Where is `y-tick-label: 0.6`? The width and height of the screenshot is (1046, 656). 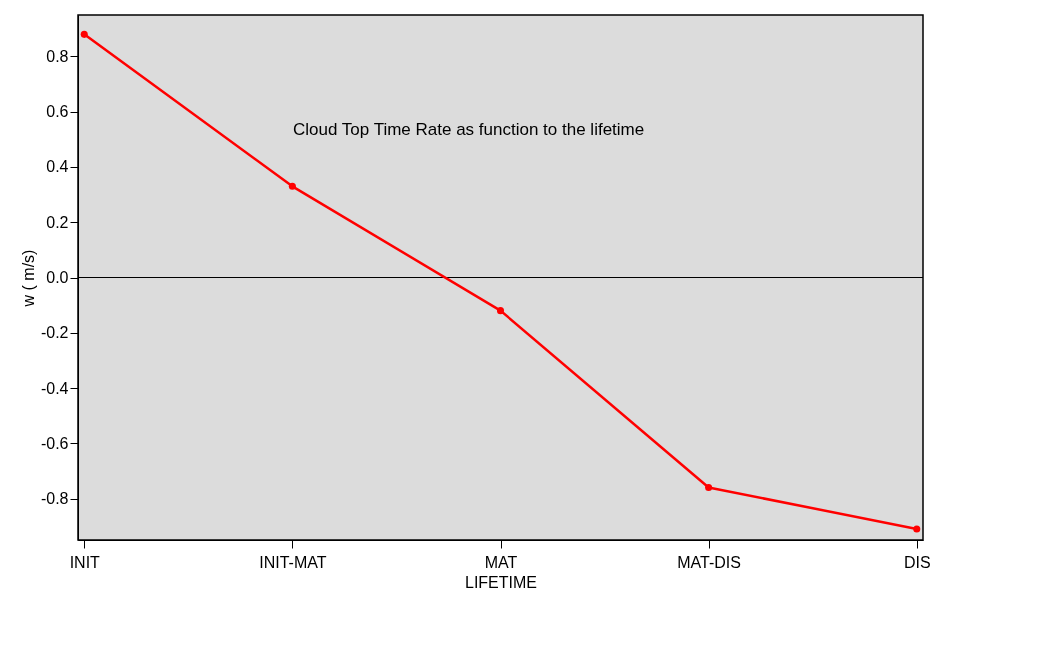 y-tick-label: 0.6 is located at coordinates (57, 112).